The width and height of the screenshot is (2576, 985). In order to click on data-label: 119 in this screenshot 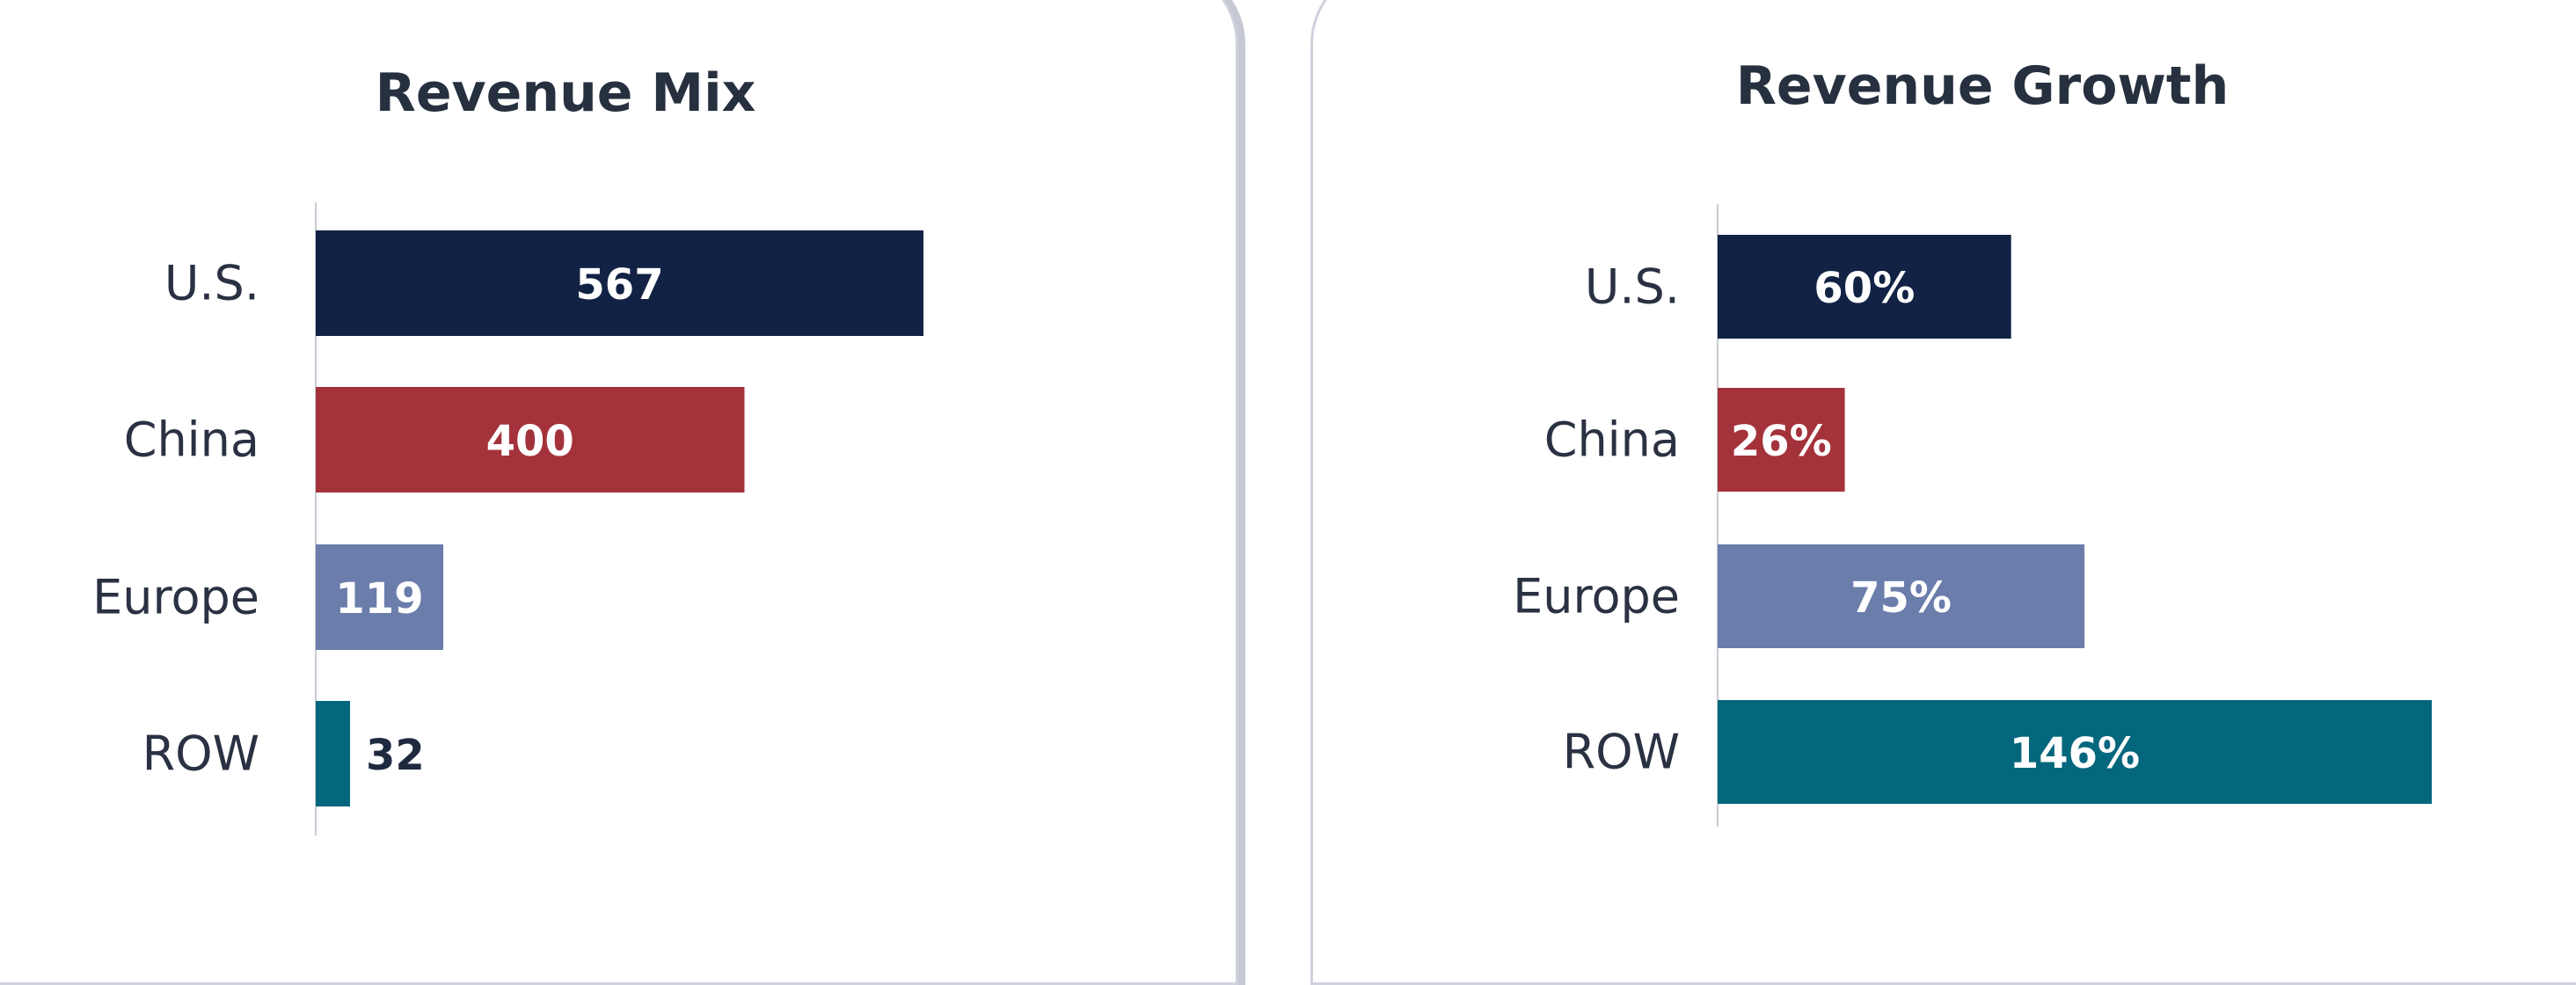, I will do `click(379, 599)`.